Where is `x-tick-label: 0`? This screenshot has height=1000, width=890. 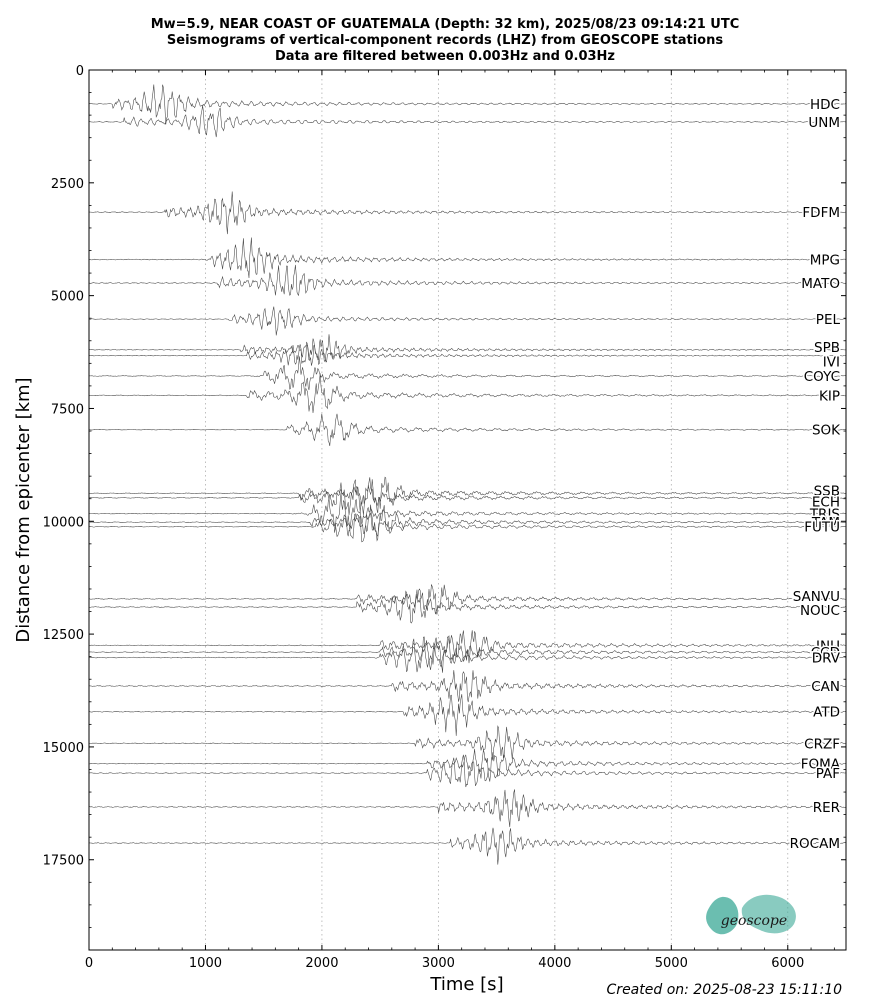 x-tick-label: 0 is located at coordinates (89, 963).